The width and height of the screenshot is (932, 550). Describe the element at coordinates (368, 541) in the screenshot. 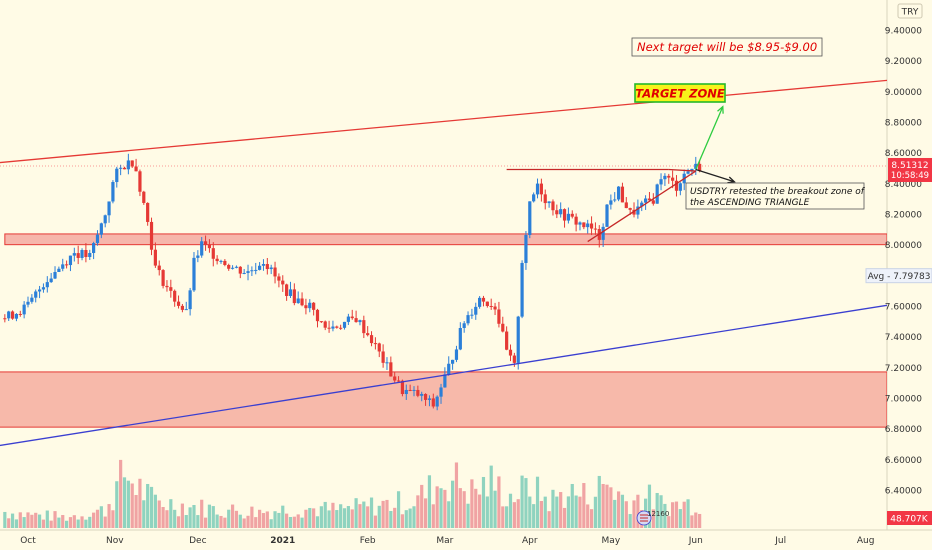

I see `x-tick-label: Feb` at that location.